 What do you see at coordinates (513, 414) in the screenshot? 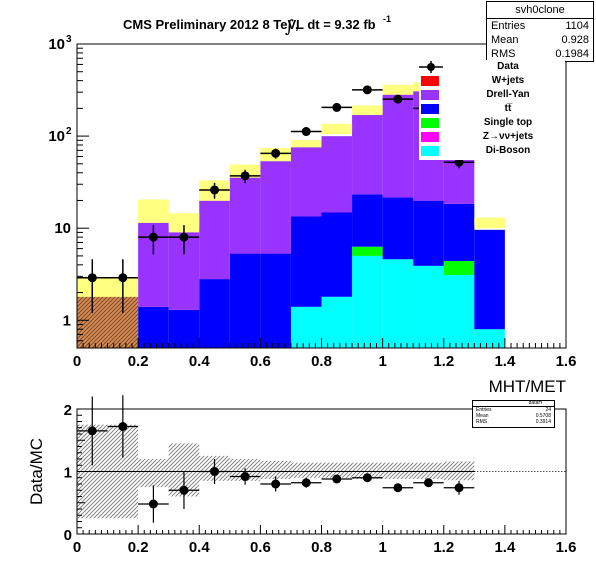
I see `stats-box-ratio: dataH Entries 24 Mean 0.5708 RMS 0.3914` at bounding box center [513, 414].